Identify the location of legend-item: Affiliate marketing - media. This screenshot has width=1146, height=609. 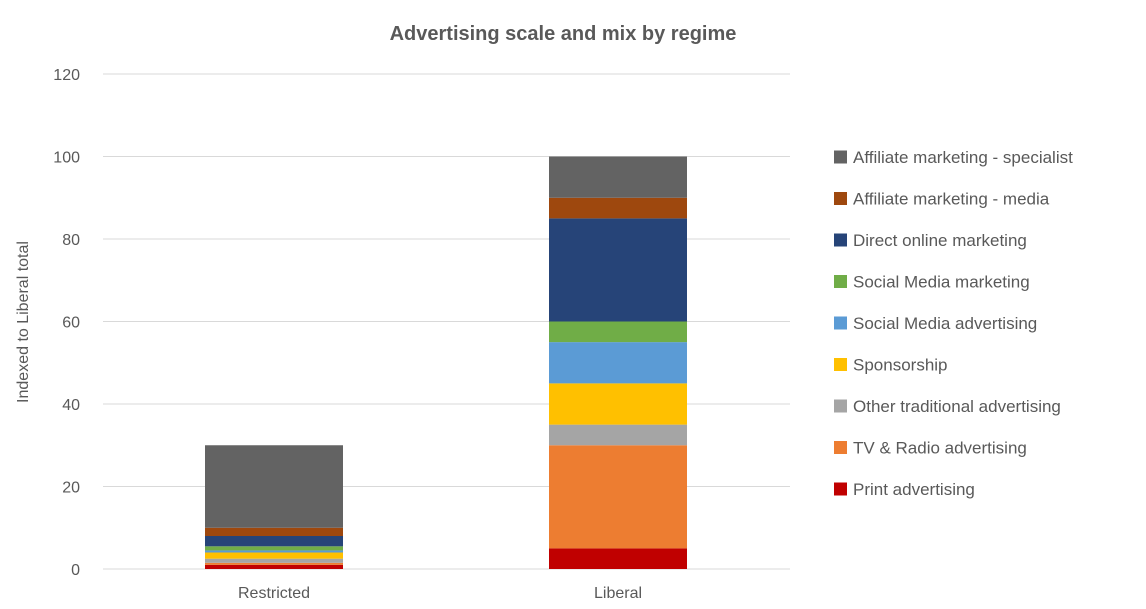
(942, 199).